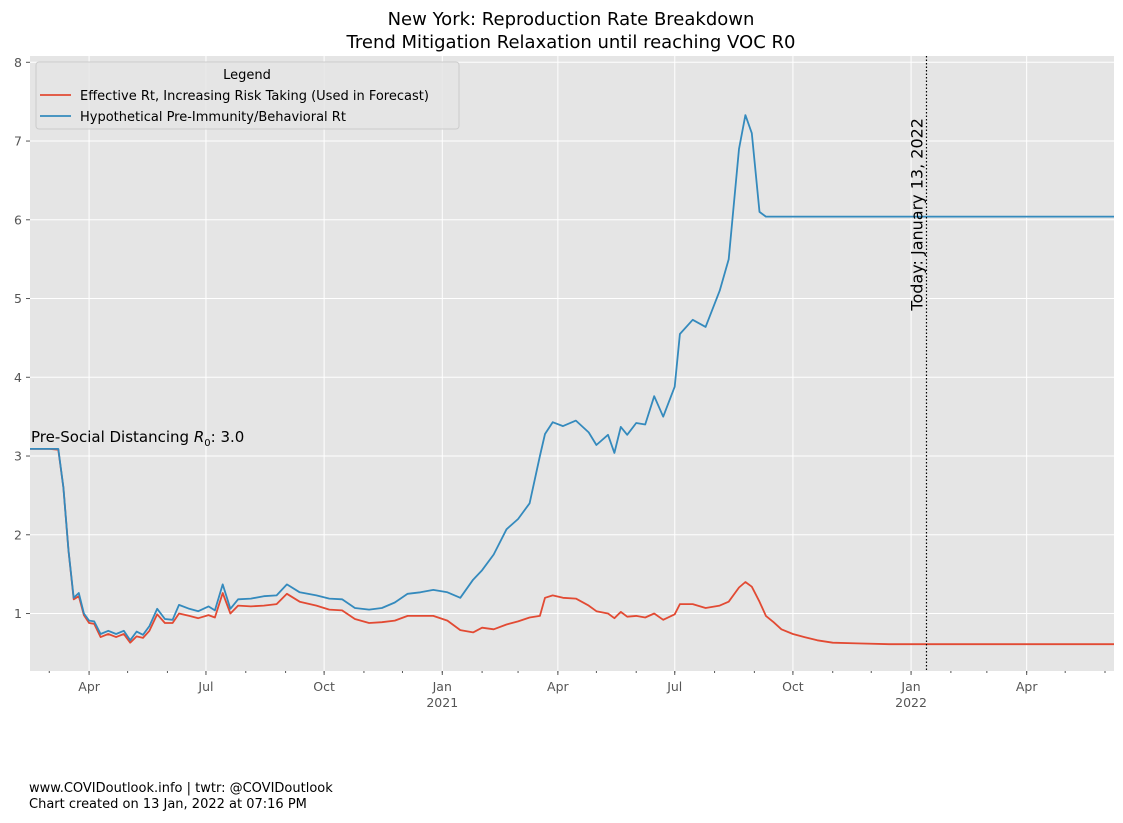  What do you see at coordinates (571, 19) in the screenshot?
I see `chart-title: New York: Reproduction Rate Breakdown` at bounding box center [571, 19].